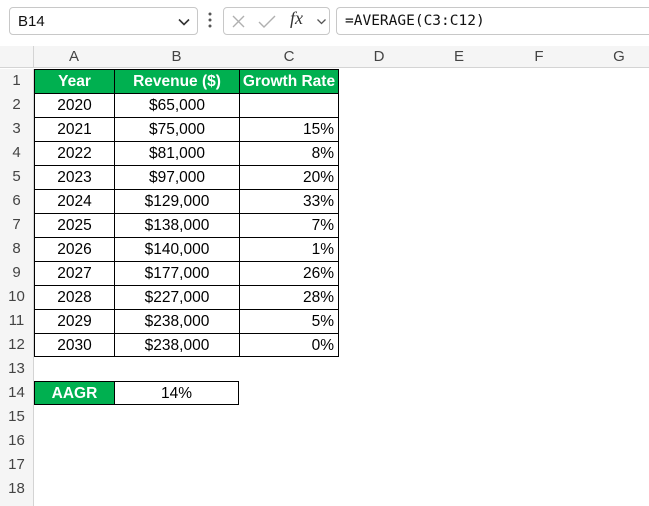  I want to click on table-cell-growth: 5%, so click(289, 321).